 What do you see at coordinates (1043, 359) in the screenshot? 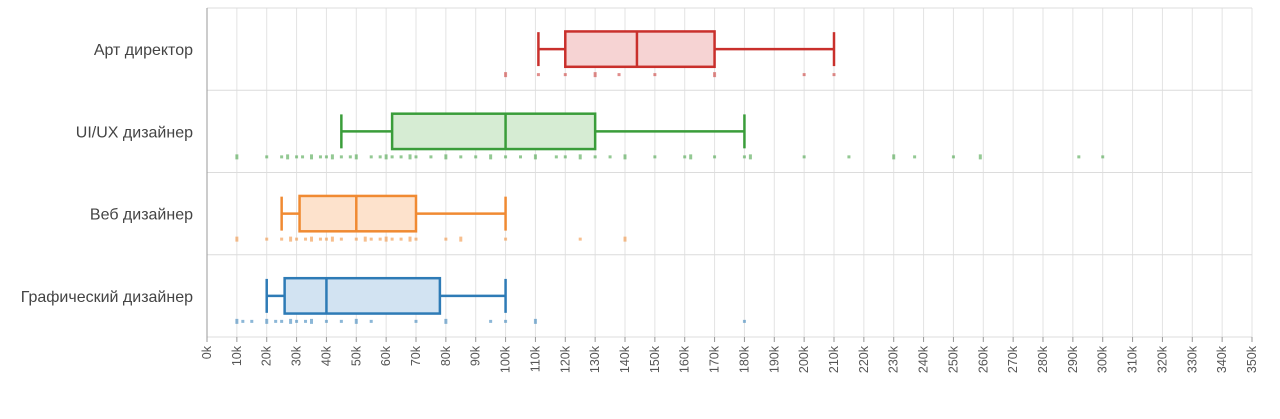
I see `x-tick-label: 280k` at bounding box center [1043, 359].